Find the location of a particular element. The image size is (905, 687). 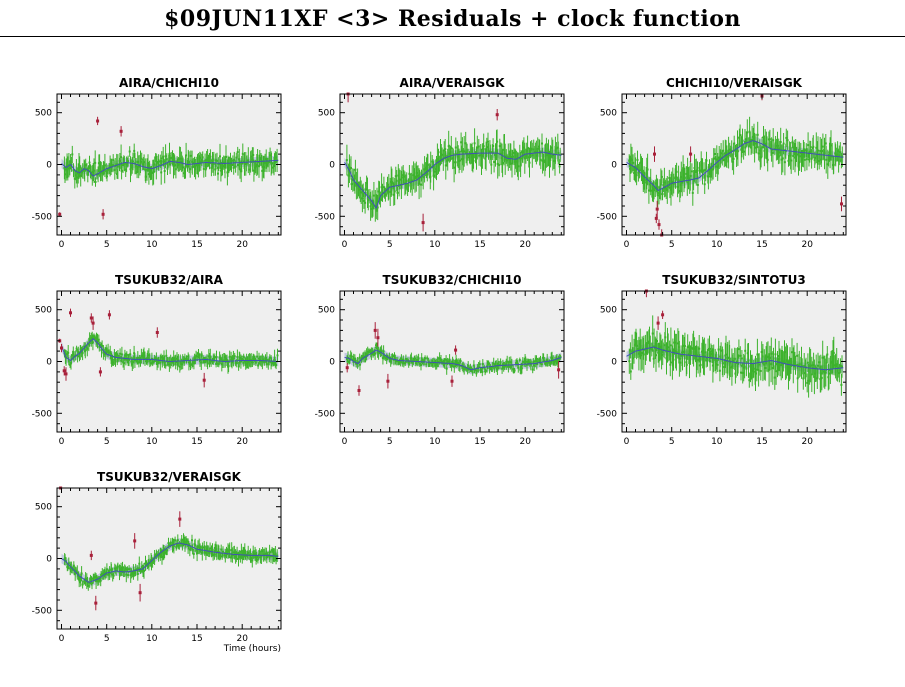

flagged-point is located at coordinates (359, 390).